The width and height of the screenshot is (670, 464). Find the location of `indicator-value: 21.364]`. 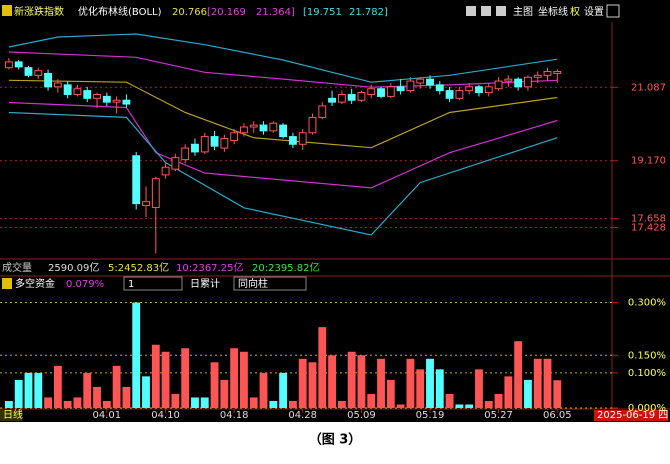

indicator-value: 21.364] is located at coordinates (275, 12).